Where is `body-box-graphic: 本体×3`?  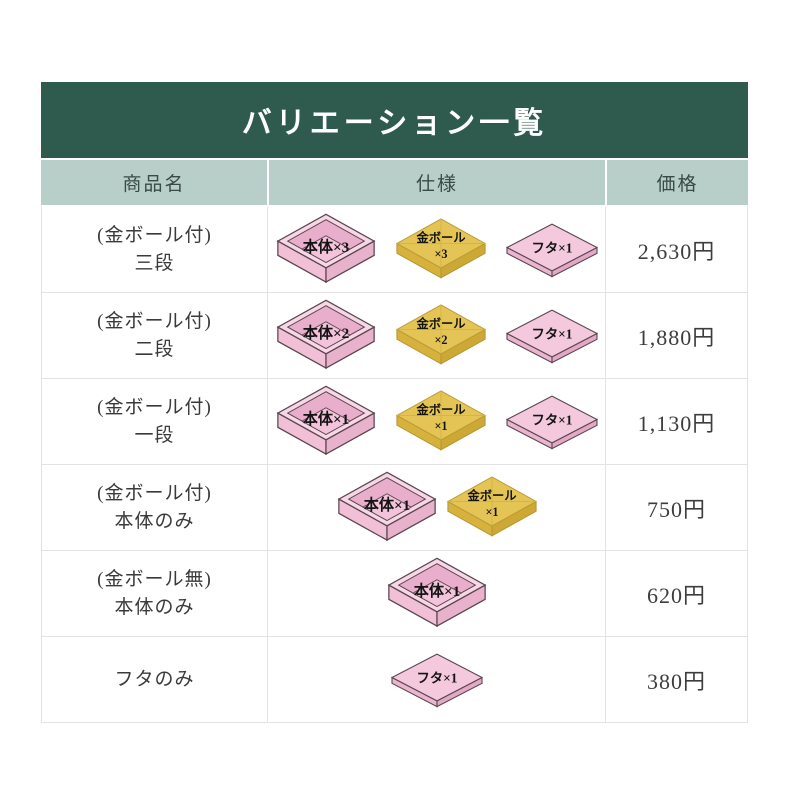 body-box-graphic: 本体×3 is located at coordinates (325, 248).